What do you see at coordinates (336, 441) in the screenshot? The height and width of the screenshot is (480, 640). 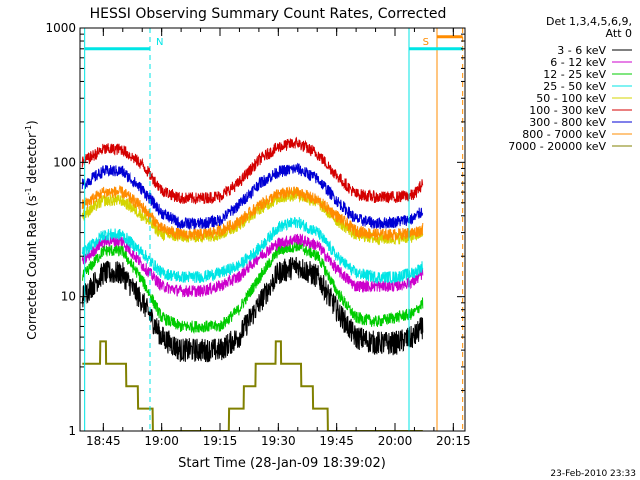 I see `x-tick-label: 19:45` at bounding box center [336, 441].